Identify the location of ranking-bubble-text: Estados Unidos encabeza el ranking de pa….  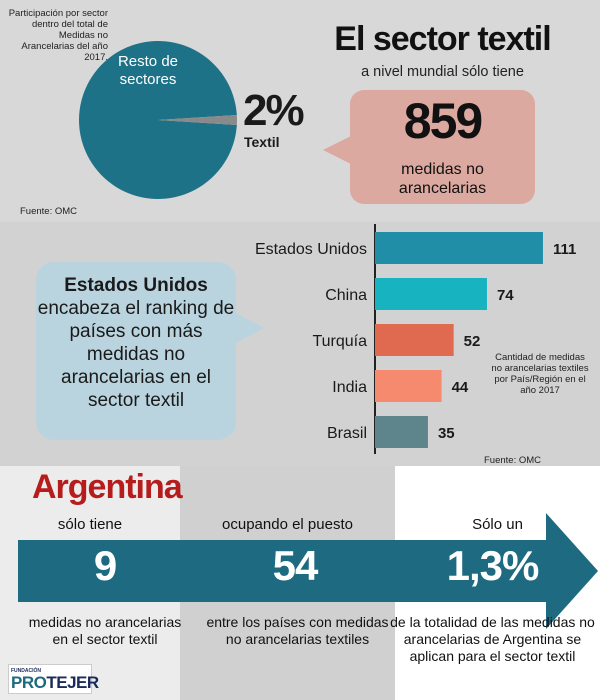
(136, 343).